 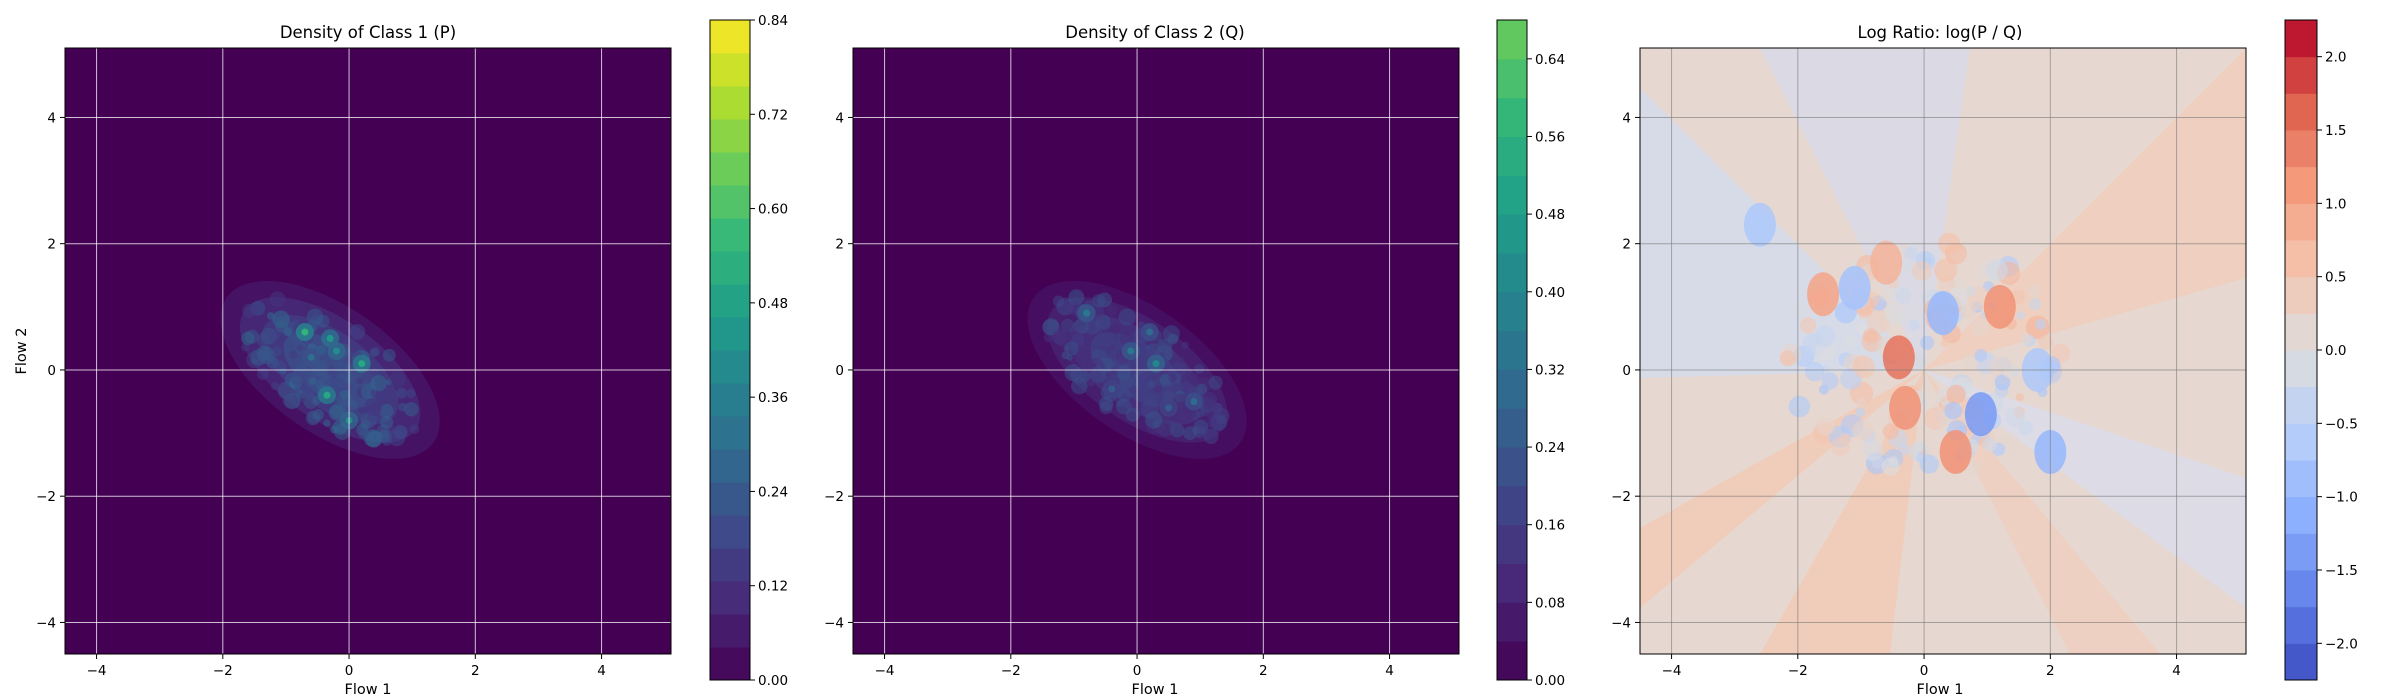 What do you see at coordinates (2335, 204) in the screenshot?
I see `colorbar-tick-label: 1.0` at bounding box center [2335, 204].